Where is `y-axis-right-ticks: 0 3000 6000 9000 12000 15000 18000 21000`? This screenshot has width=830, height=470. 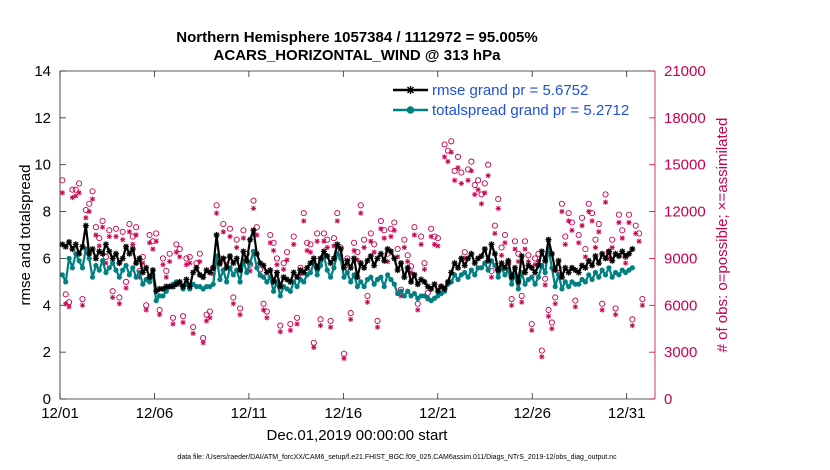 y-axis-right-ticks: 0 3000 6000 9000 12000 15000 18000 21000 is located at coordinates (677, 235).